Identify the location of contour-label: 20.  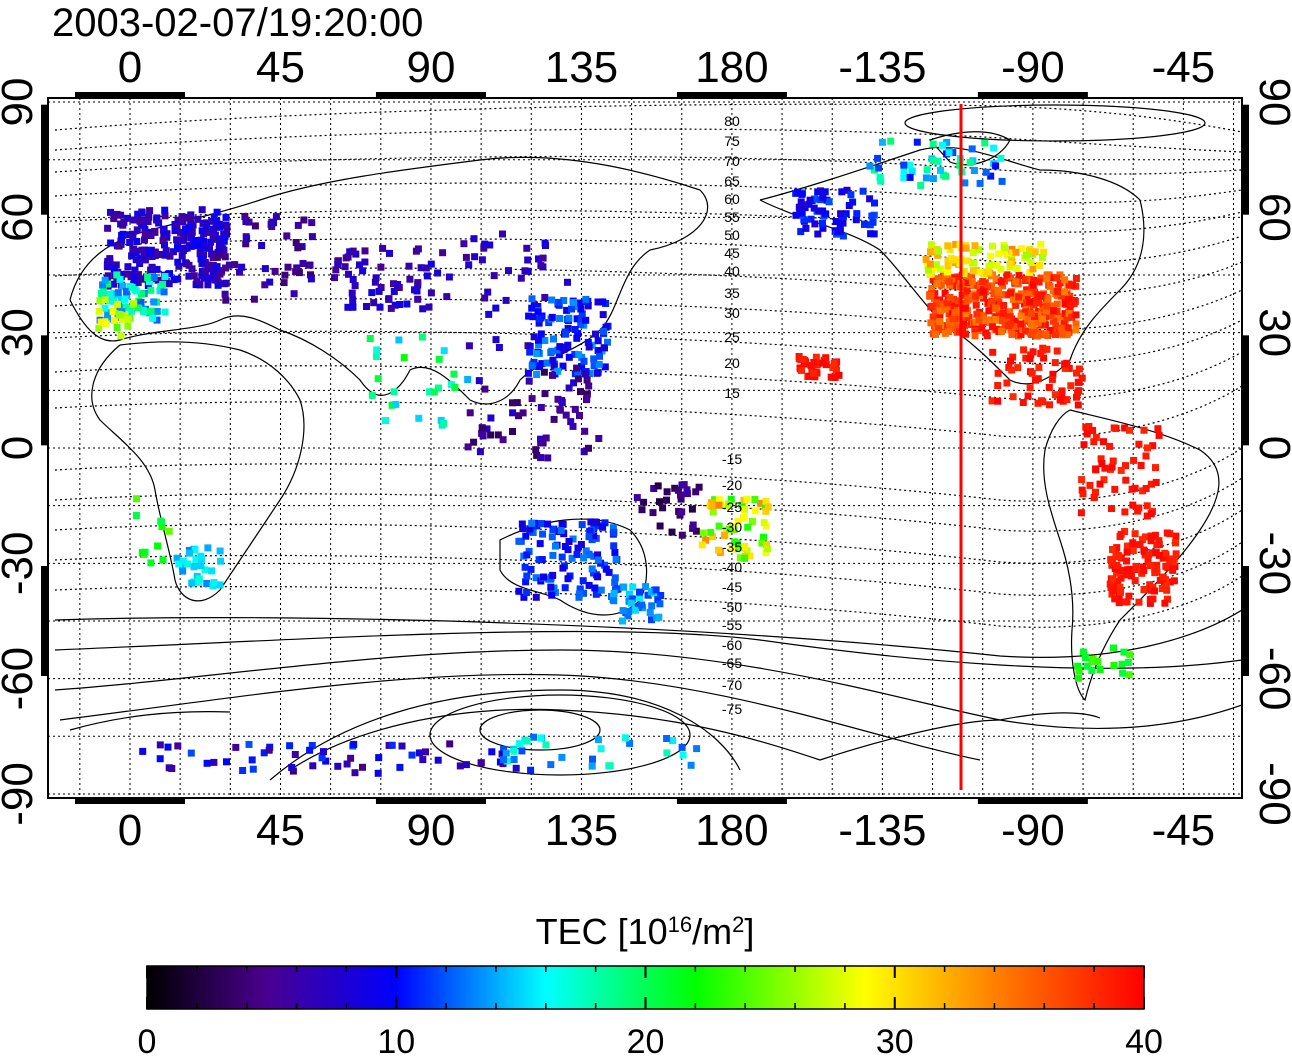
(732, 363).